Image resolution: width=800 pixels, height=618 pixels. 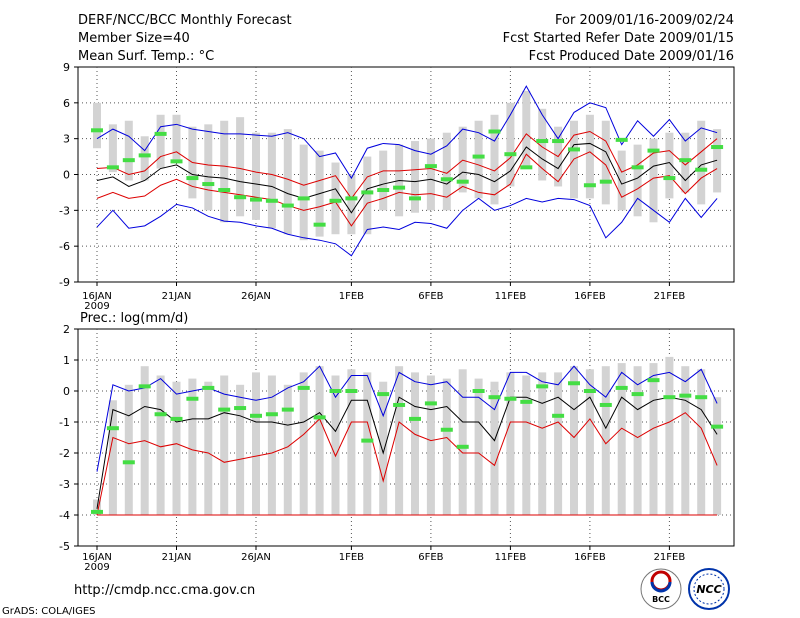 What do you see at coordinates (66, 67) in the screenshot?
I see `y-tick-label: 9` at bounding box center [66, 67].